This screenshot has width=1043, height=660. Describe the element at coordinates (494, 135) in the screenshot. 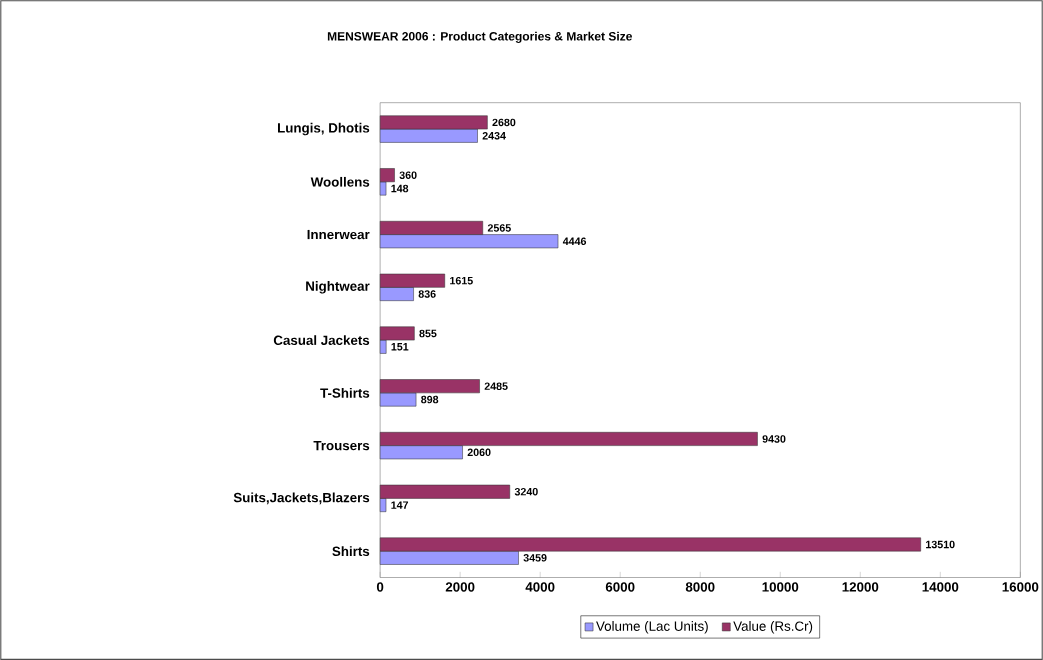

I see `data-label: 2434` at that location.